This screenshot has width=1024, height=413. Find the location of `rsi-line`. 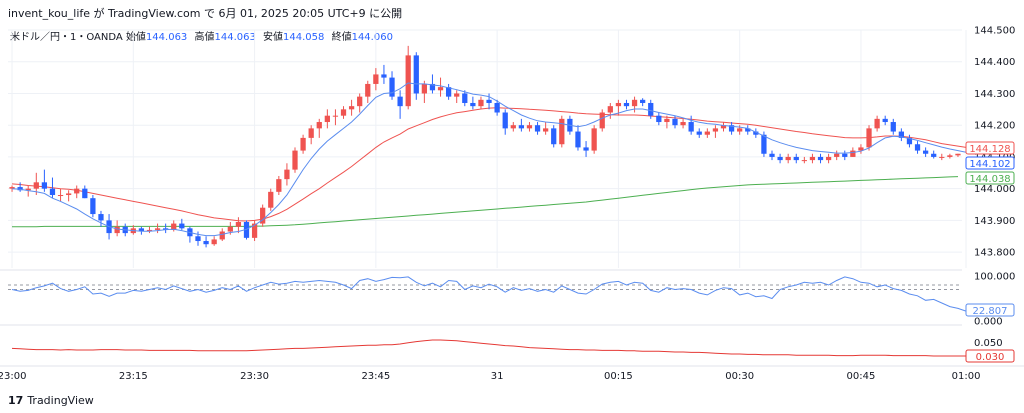

rsi-line is located at coordinates (489, 294).